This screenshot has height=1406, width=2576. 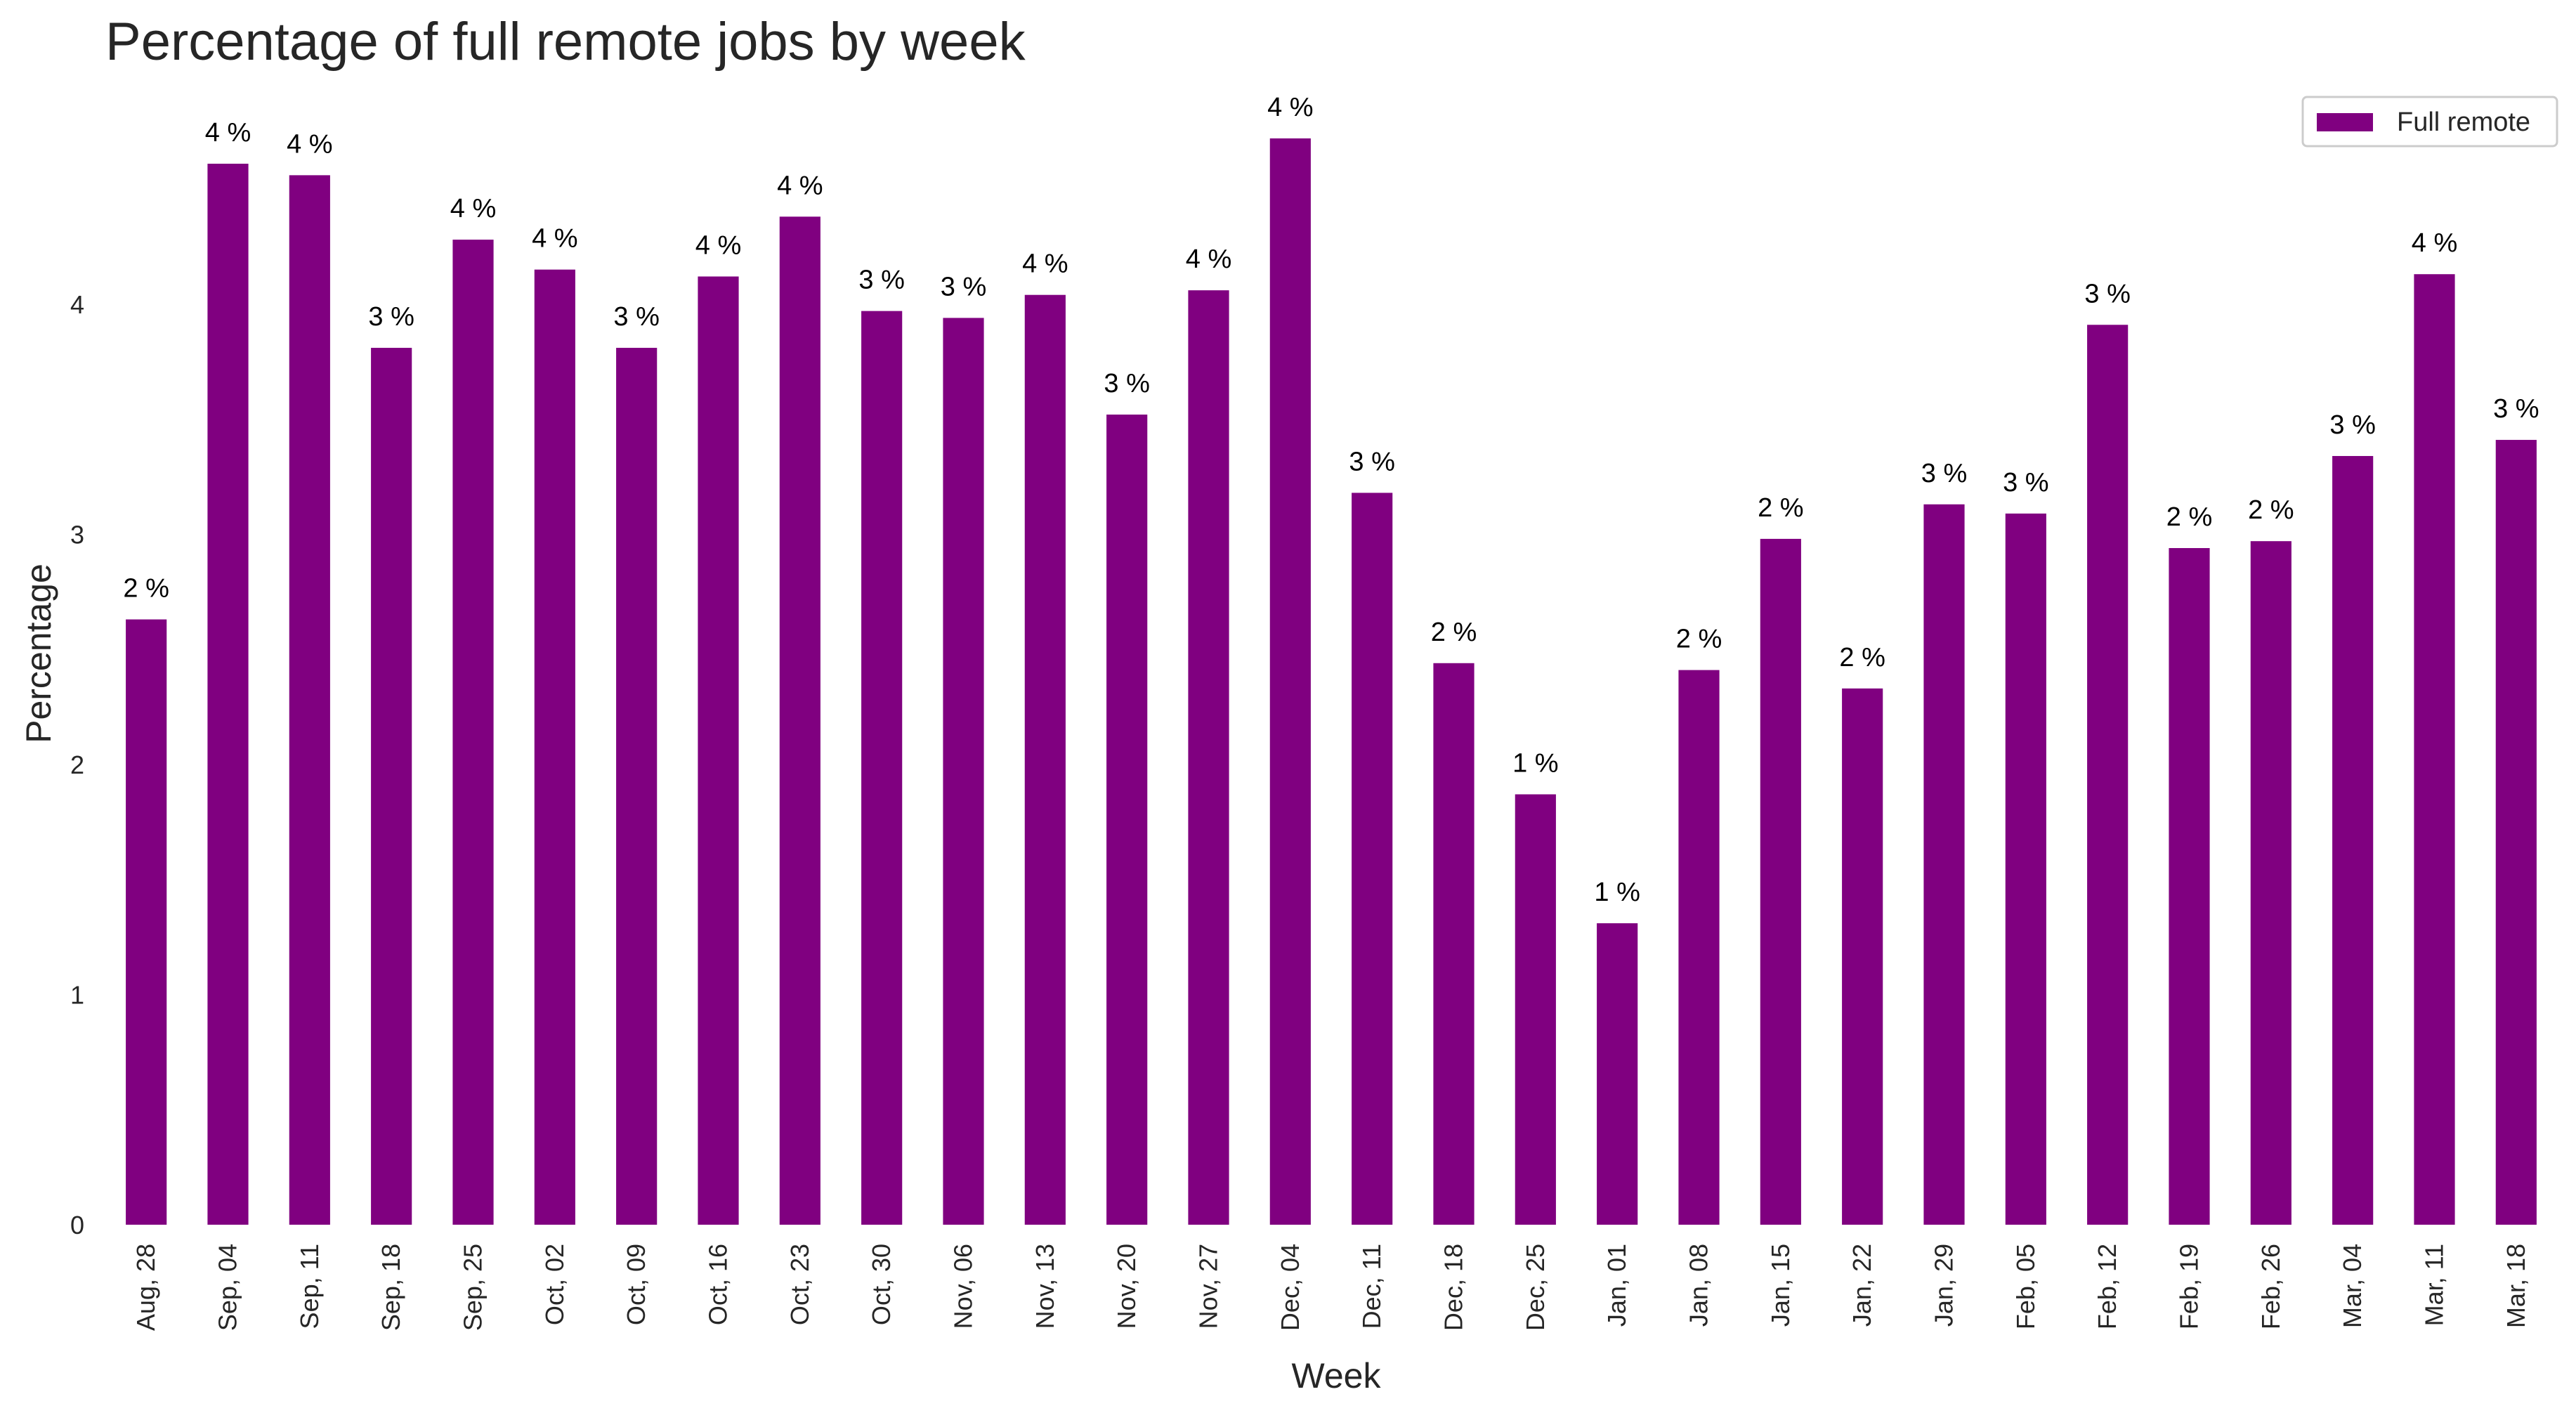 What do you see at coordinates (1699, 1285) in the screenshot?
I see `x-tick-label: Jan, 08` at bounding box center [1699, 1285].